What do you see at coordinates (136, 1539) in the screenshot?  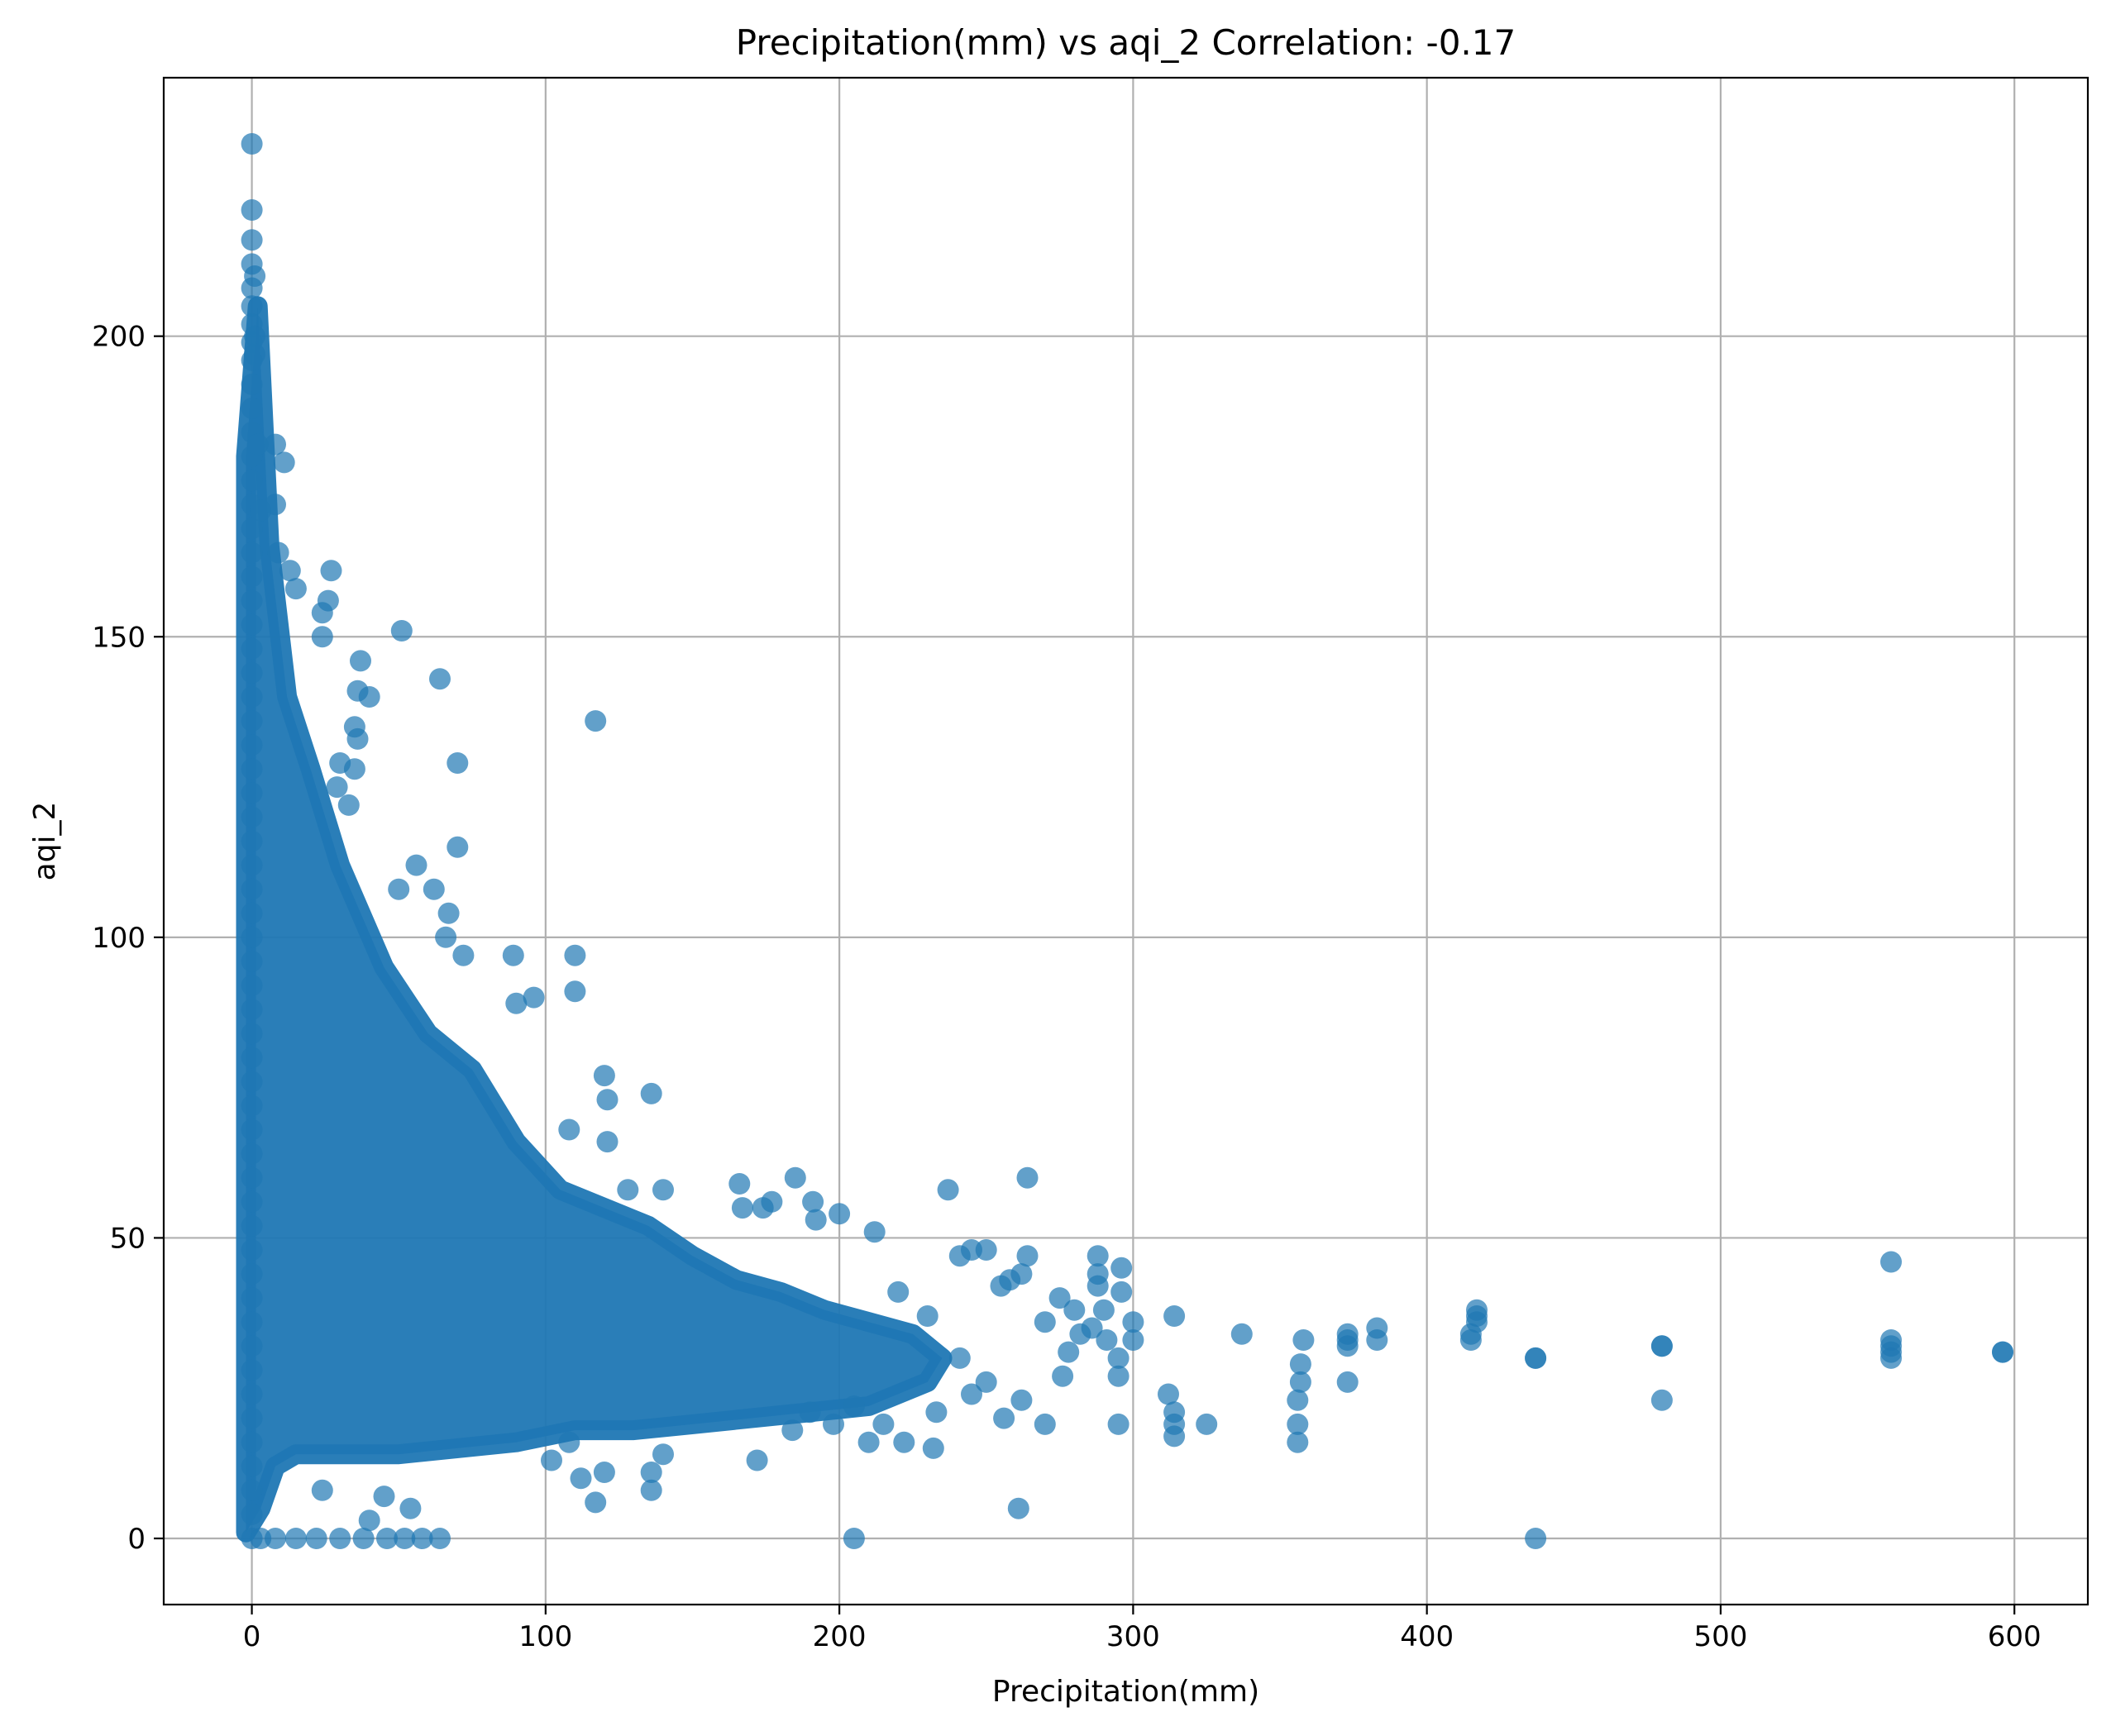 I see `y-tick-label: 0` at bounding box center [136, 1539].